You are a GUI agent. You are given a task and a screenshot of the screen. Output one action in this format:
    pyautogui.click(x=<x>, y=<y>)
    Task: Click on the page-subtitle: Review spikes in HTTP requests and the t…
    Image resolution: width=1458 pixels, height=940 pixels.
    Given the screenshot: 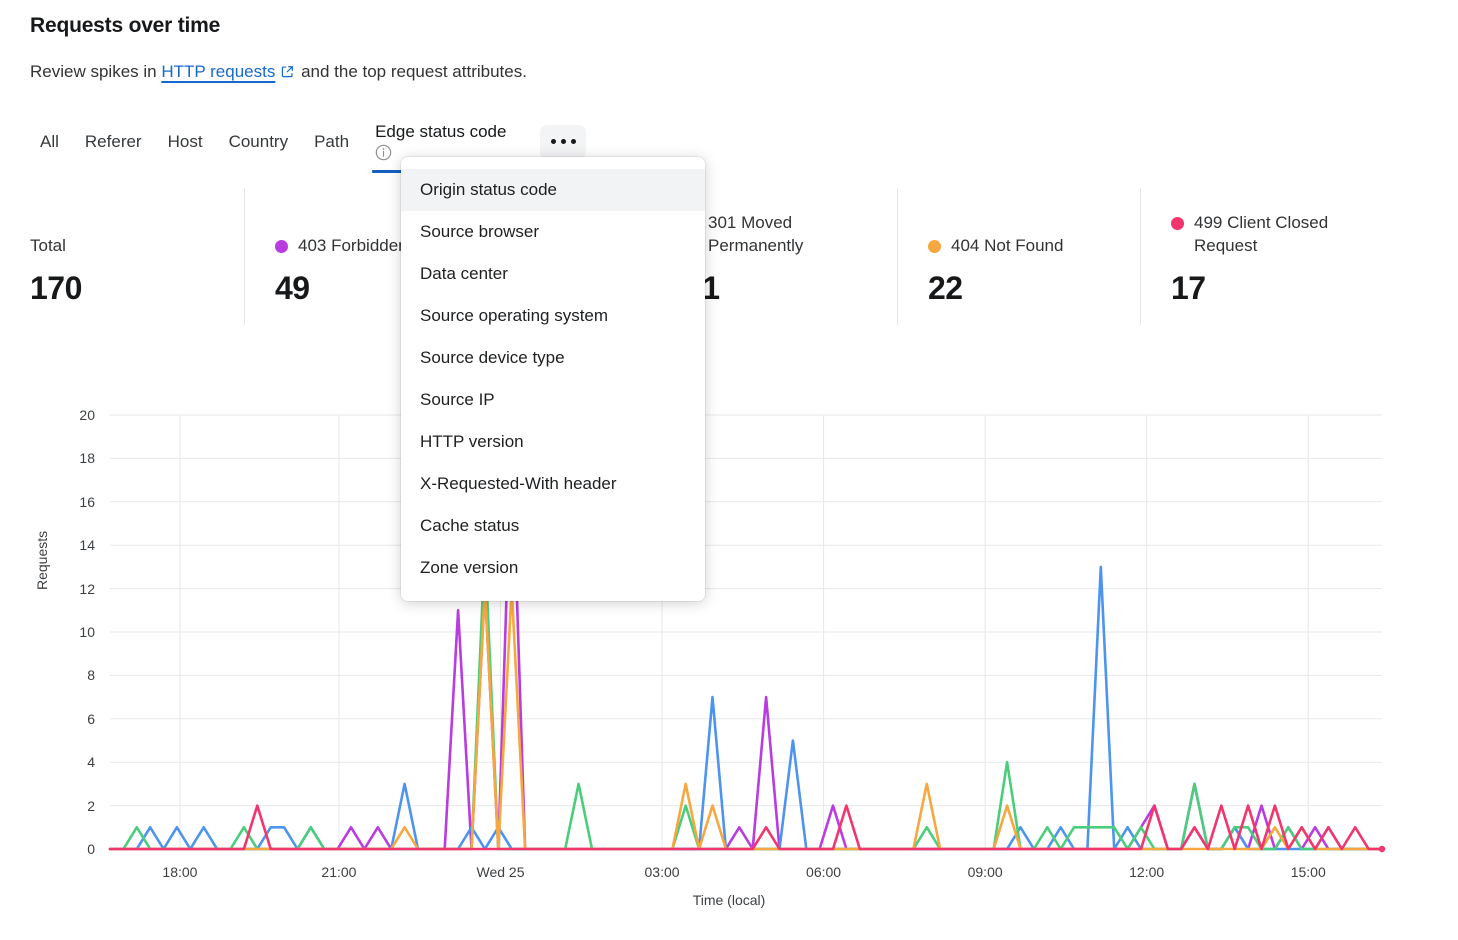 What is the action you would take?
    pyautogui.click(x=278, y=72)
    